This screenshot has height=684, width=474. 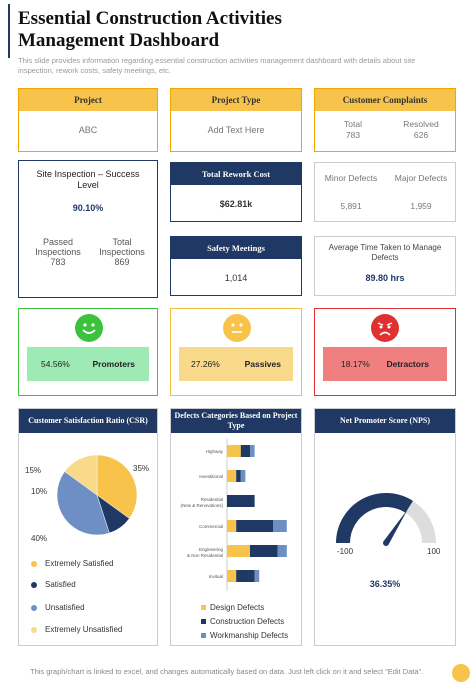 I want to click on rework-card: Total Rework Cost $62.81k, so click(x=236, y=192).